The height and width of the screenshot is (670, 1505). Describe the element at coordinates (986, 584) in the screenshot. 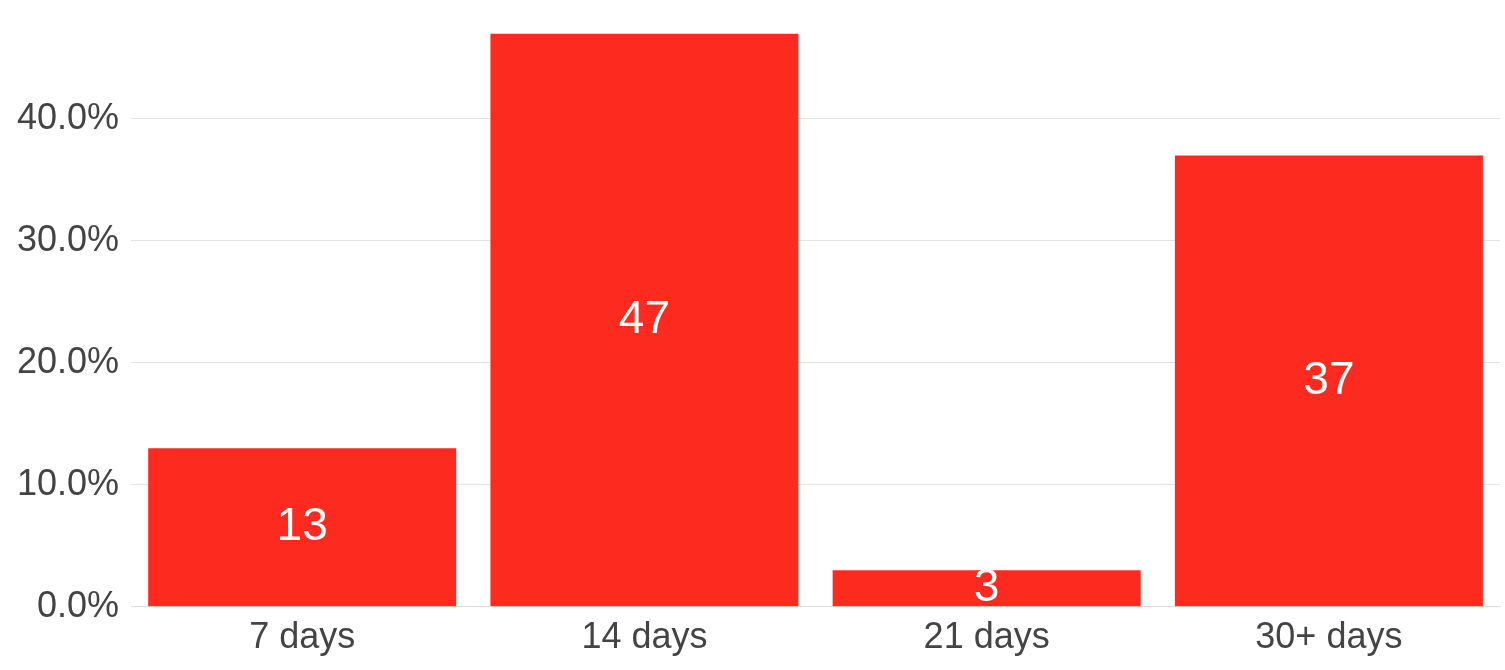

I see `data-label: 3` at that location.